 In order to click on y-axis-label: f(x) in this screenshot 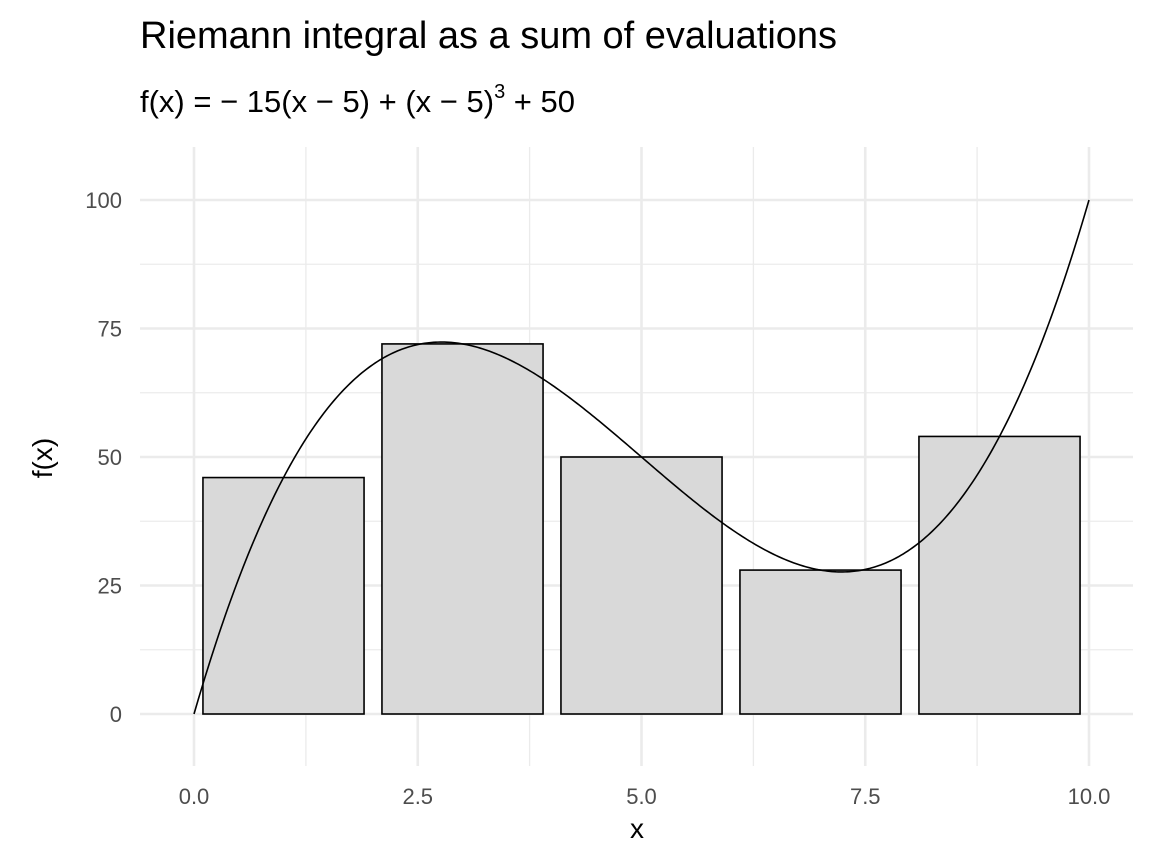, I will do `click(42, 458)`.